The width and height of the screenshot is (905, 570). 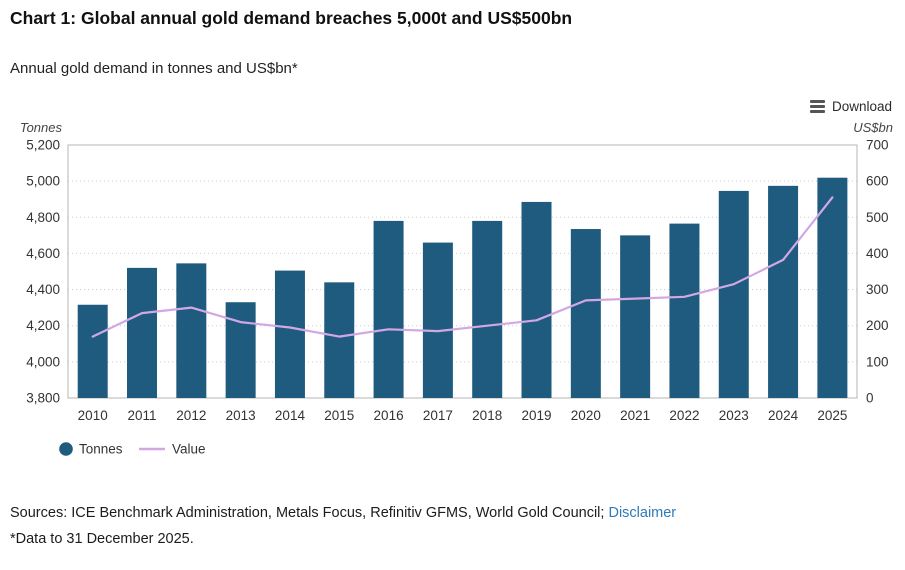 I want to click on bar-2016, so click(x=388, y=309).